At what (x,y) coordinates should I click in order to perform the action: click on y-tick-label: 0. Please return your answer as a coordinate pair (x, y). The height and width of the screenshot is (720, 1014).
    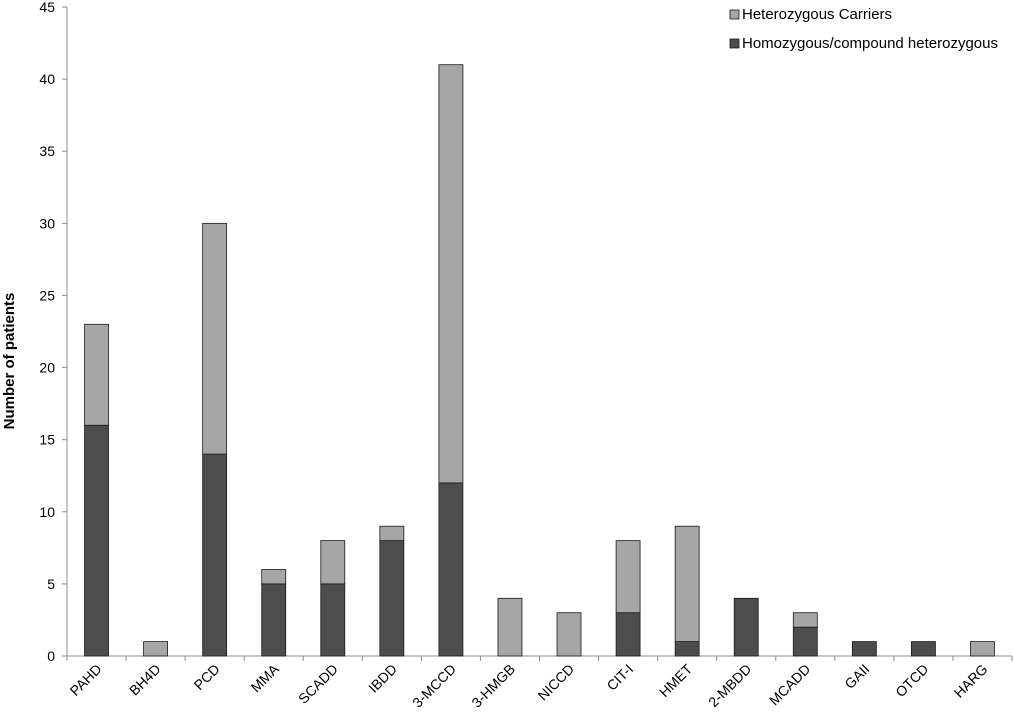
    Looking at the image, I should click on (51, 656).